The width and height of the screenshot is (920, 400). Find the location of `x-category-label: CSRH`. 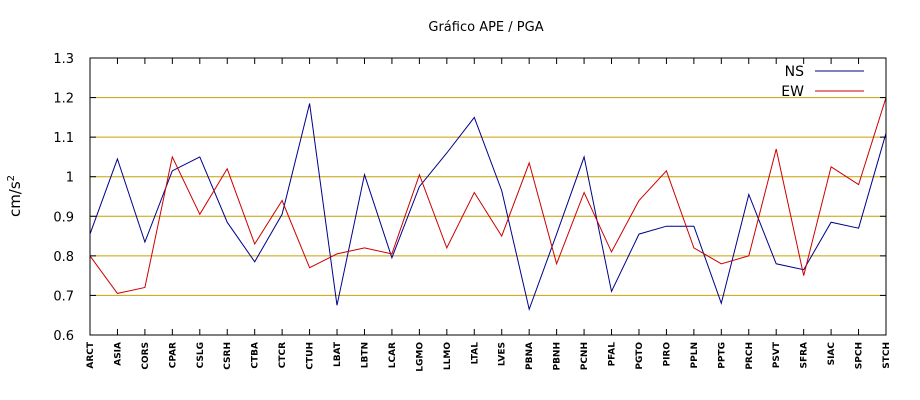

x-category-label: CSRH is located at coordinates (228, 356).